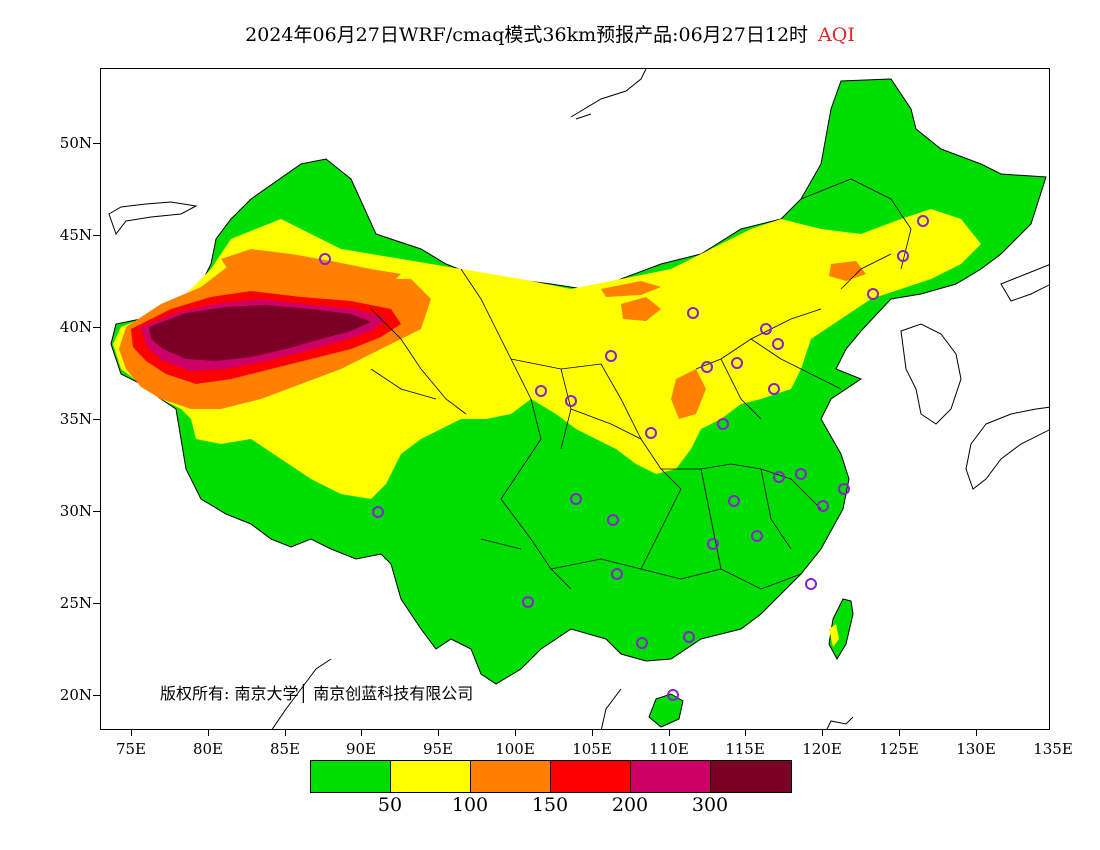 This screenshot has height=850, width=1100. I want to click on legend-label: 200, so click(630, 805).